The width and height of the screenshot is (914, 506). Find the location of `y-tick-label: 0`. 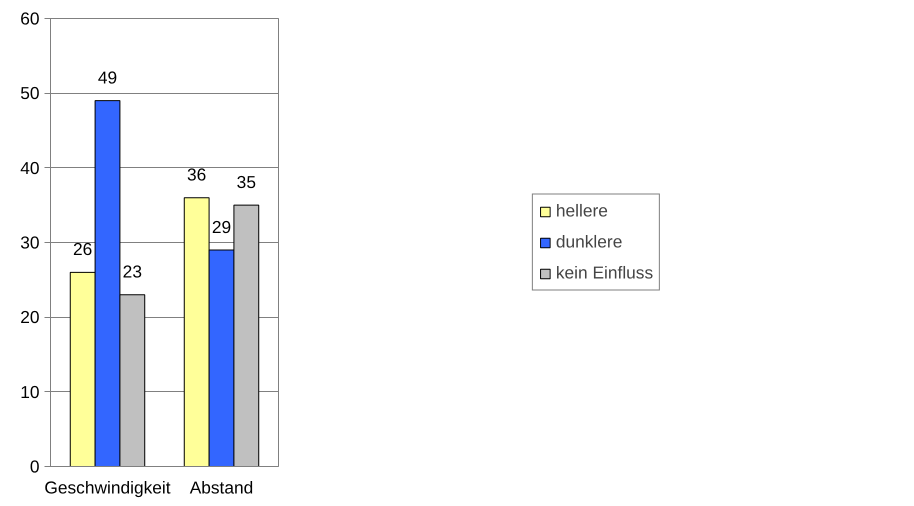

y-tick-label: 0 is located at coordinates (35, 466).